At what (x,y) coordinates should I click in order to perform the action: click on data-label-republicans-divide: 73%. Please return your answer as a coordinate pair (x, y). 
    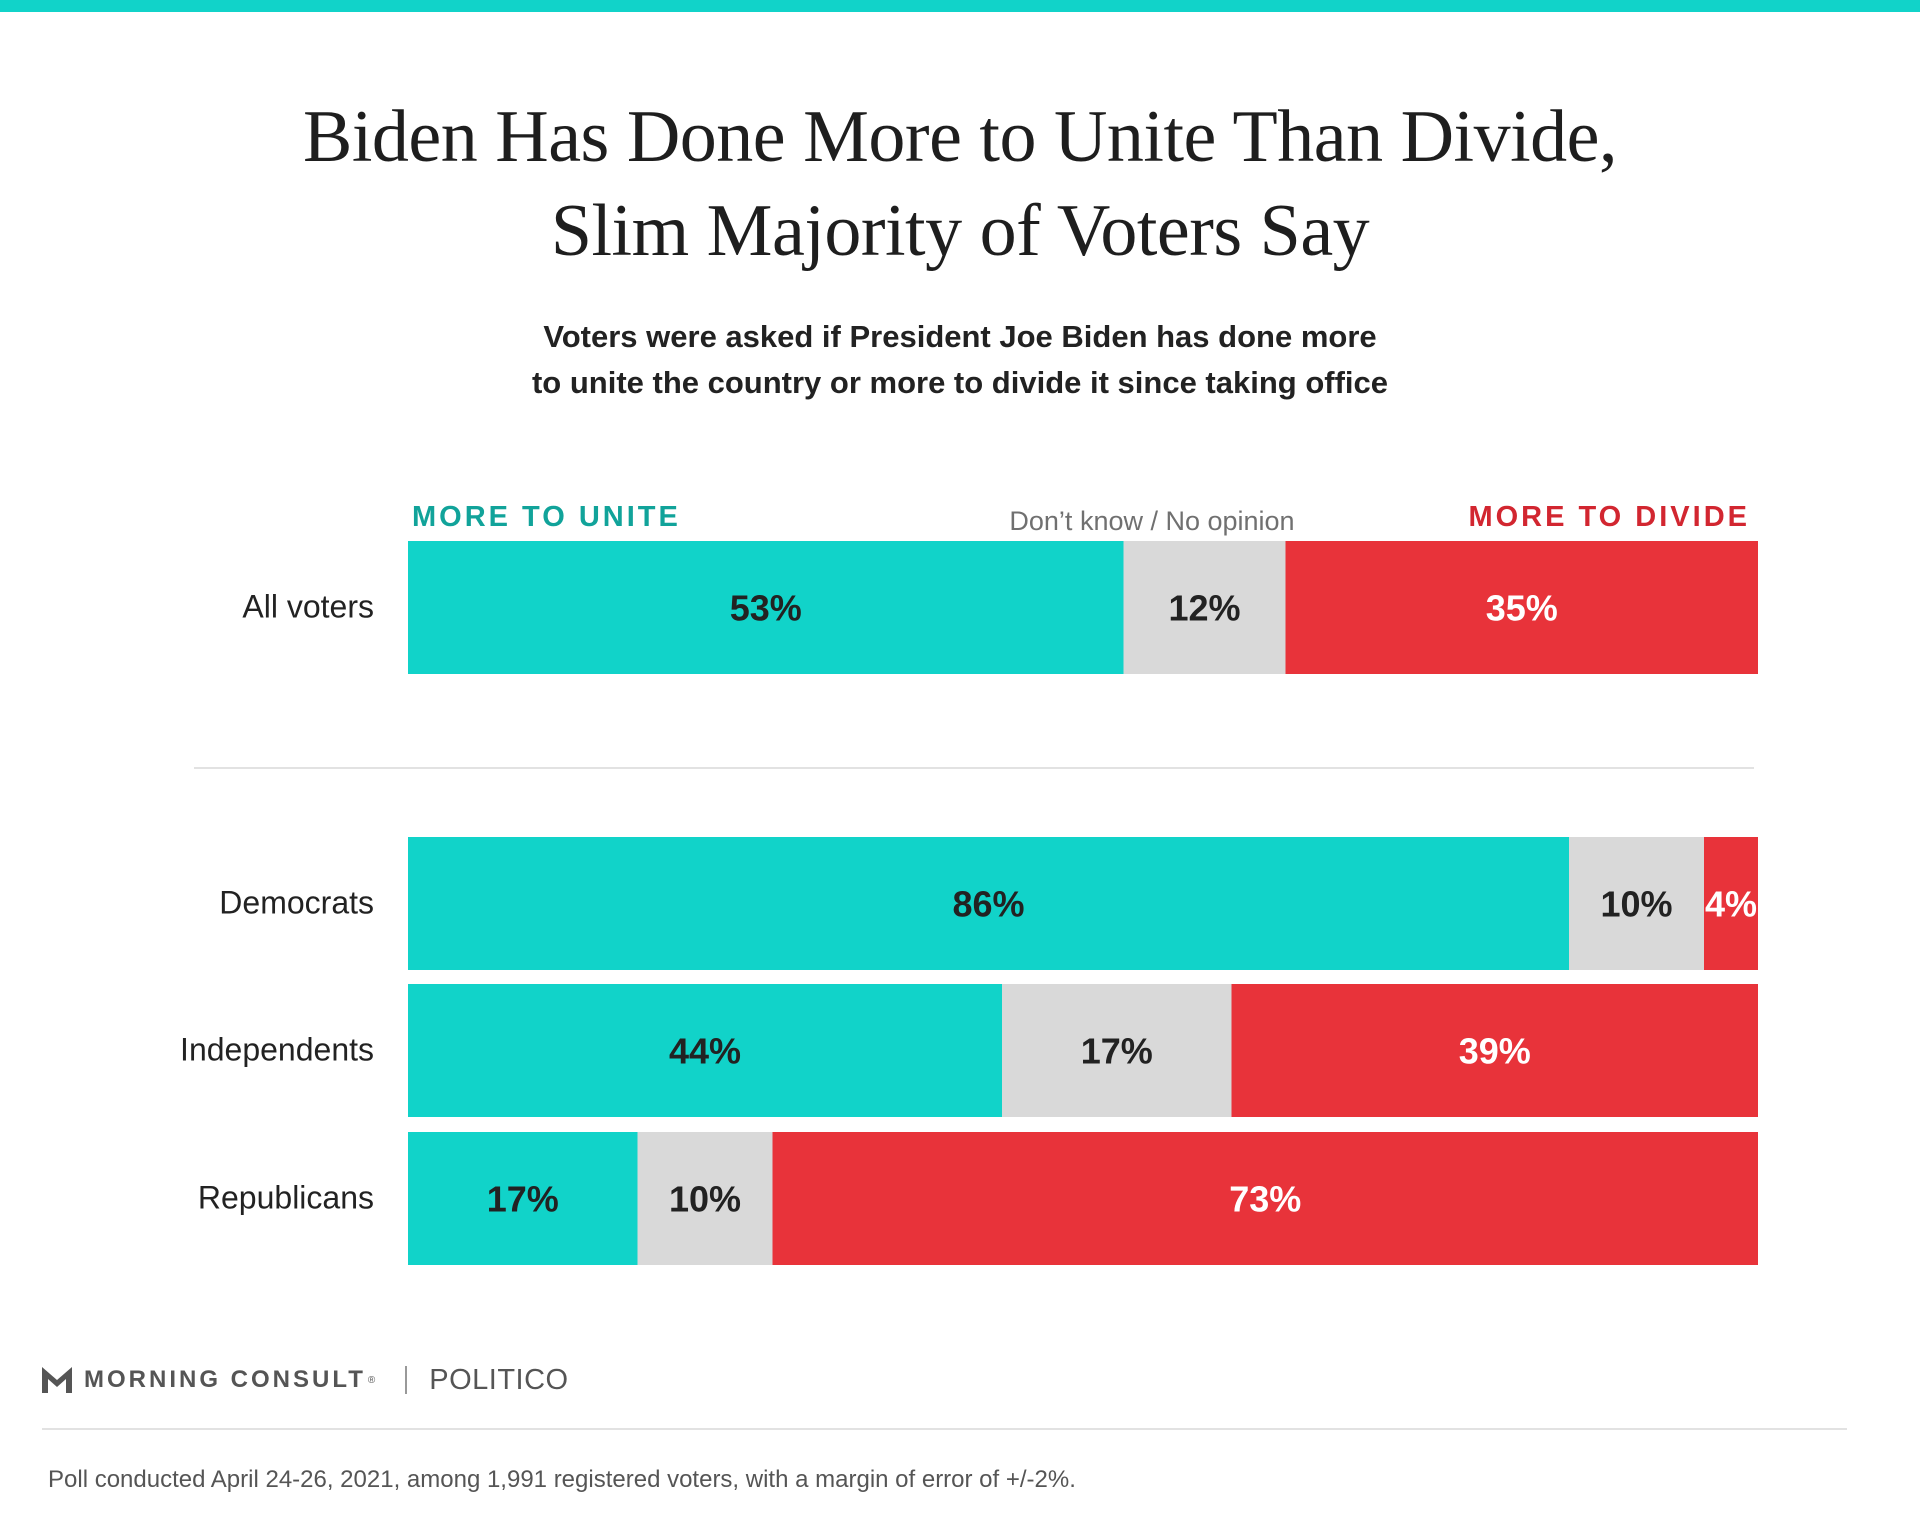
    Looking at the image, I should click on (1265, 1199).